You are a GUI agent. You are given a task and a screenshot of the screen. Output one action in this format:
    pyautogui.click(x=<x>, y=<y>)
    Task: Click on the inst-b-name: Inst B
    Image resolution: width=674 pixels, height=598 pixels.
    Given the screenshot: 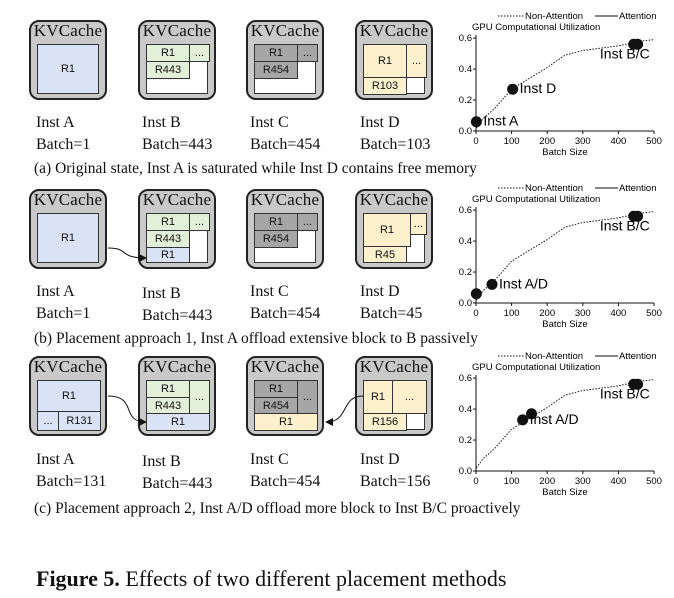 What is the action you would take?
    pyautogui.click(x=161, y=122)
    